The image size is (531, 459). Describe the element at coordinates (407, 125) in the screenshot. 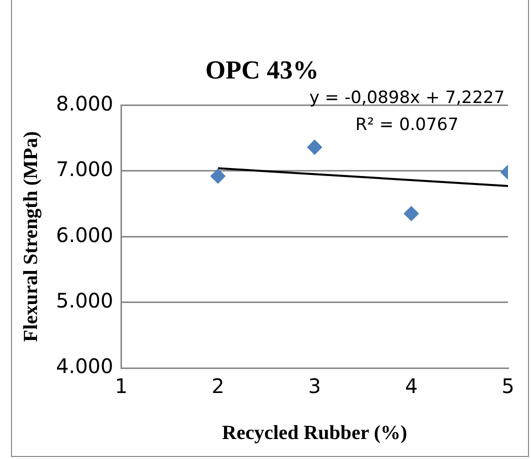

I see `annotation: R² = 0.0767` at that location.